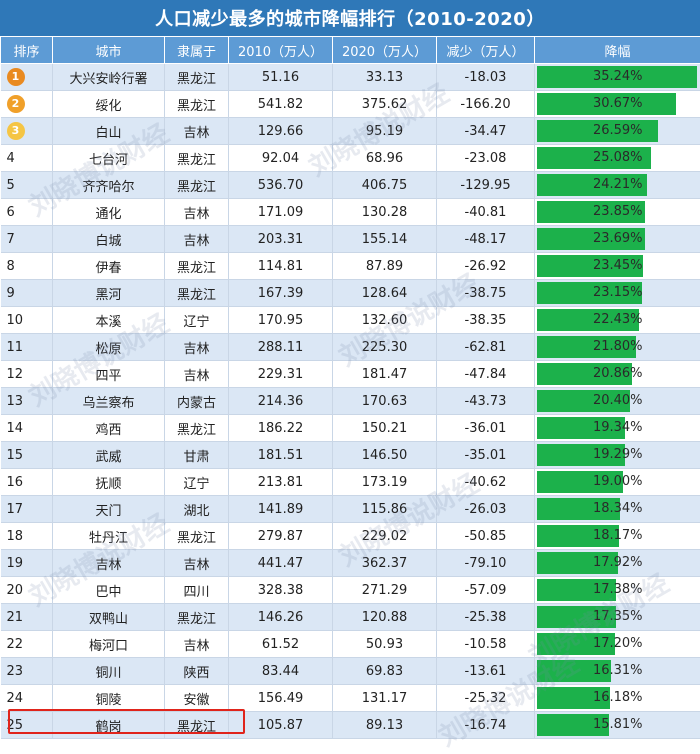 This screenshot has width=700, height=754. What do you see at coordinates (27, 158) in the screenshot?
I see `rank-cell: 4` at bounding box center [27, 158].